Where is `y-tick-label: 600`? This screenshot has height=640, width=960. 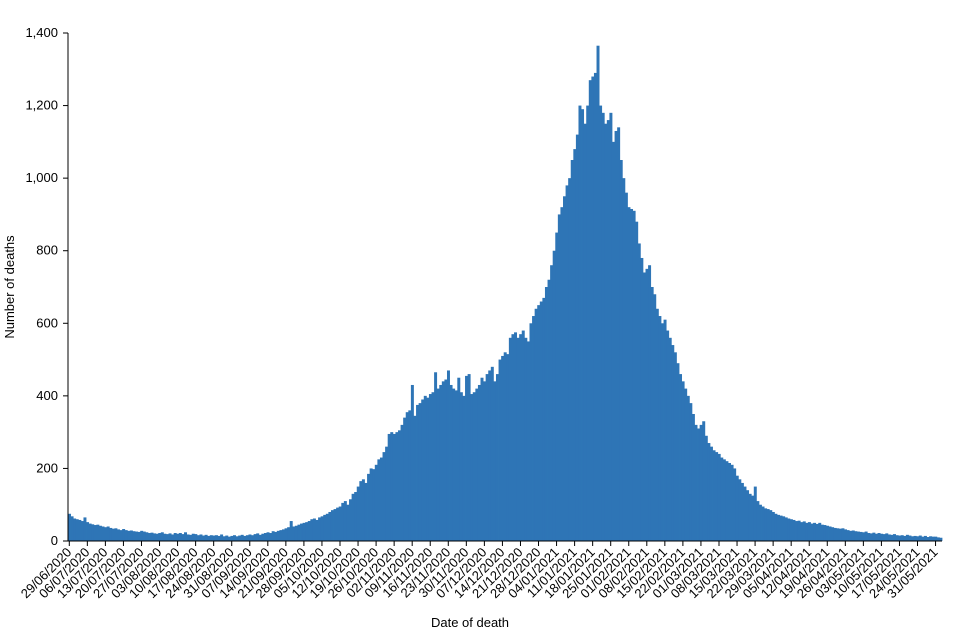 y-tick-label: 600 is located at coordinates (47, 322).